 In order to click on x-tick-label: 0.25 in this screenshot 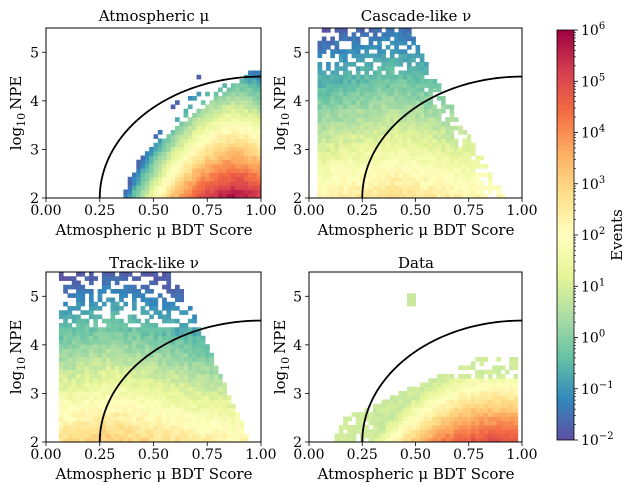, I will do `click(99, 211)`.